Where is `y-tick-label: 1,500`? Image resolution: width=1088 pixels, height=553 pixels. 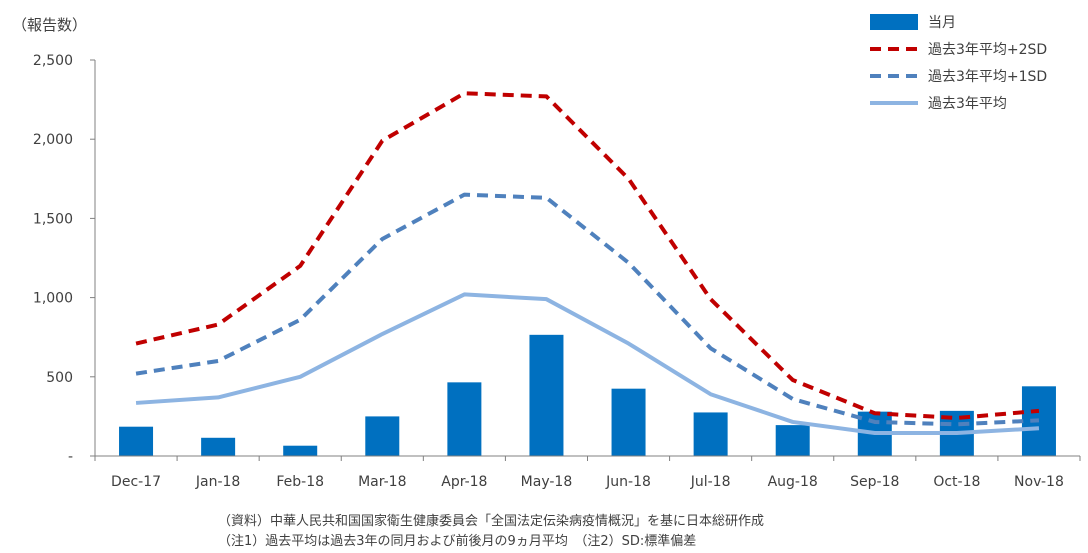 y-tick-label: 1,500 is located at coordinates (53, 219).